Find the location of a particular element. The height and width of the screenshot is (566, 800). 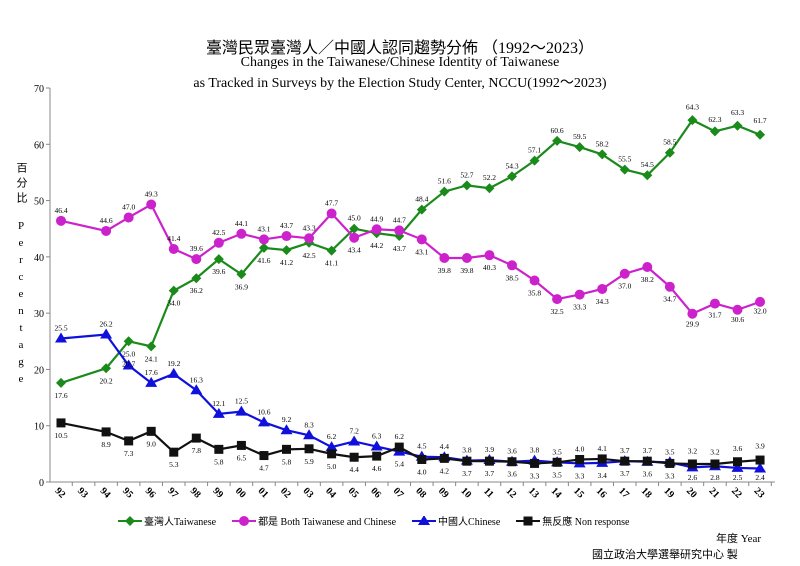

data-label: 43.3 is located at coordinates (308, 227).